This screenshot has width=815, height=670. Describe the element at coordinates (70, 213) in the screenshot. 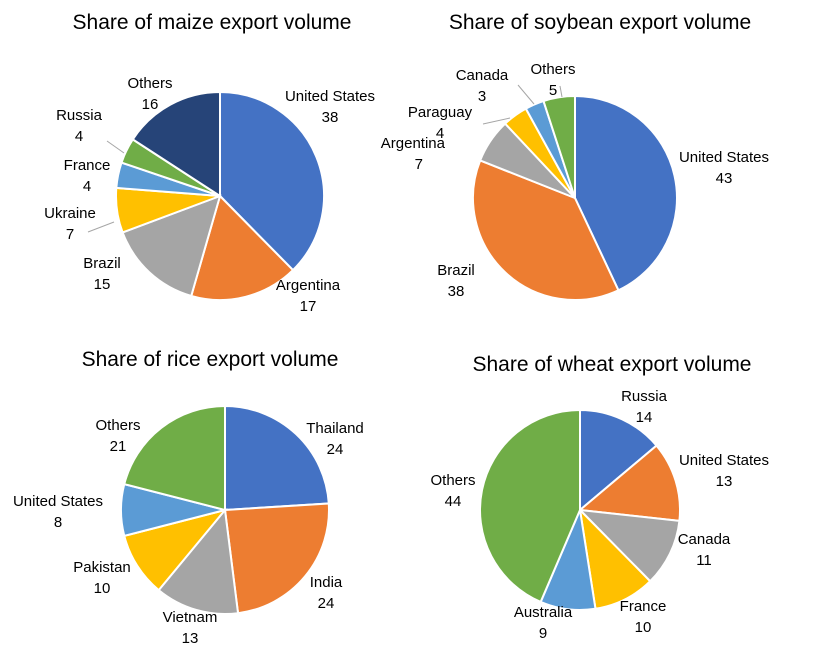

I see `data-label-category: Ukraine` at that location.